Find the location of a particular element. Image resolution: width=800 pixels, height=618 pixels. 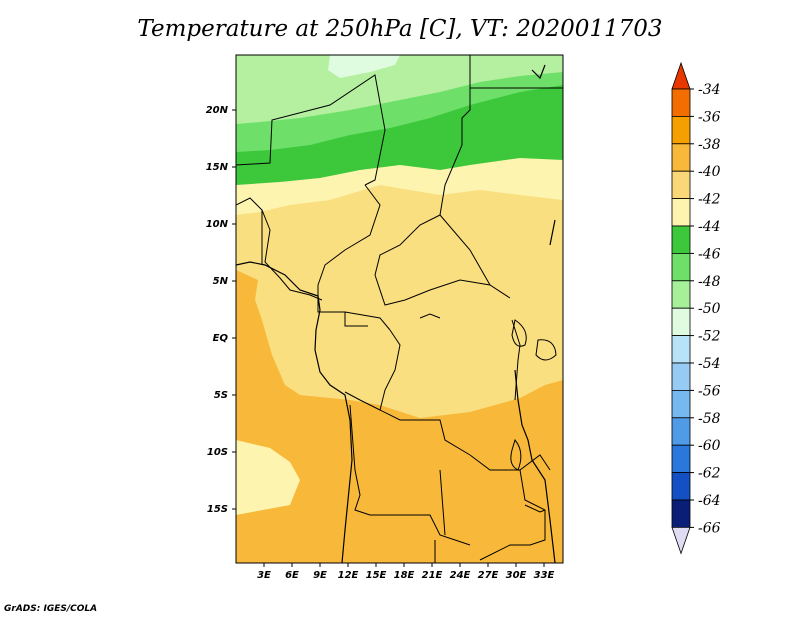

colorbar-label: -56 is located at coordinates (709, 391).